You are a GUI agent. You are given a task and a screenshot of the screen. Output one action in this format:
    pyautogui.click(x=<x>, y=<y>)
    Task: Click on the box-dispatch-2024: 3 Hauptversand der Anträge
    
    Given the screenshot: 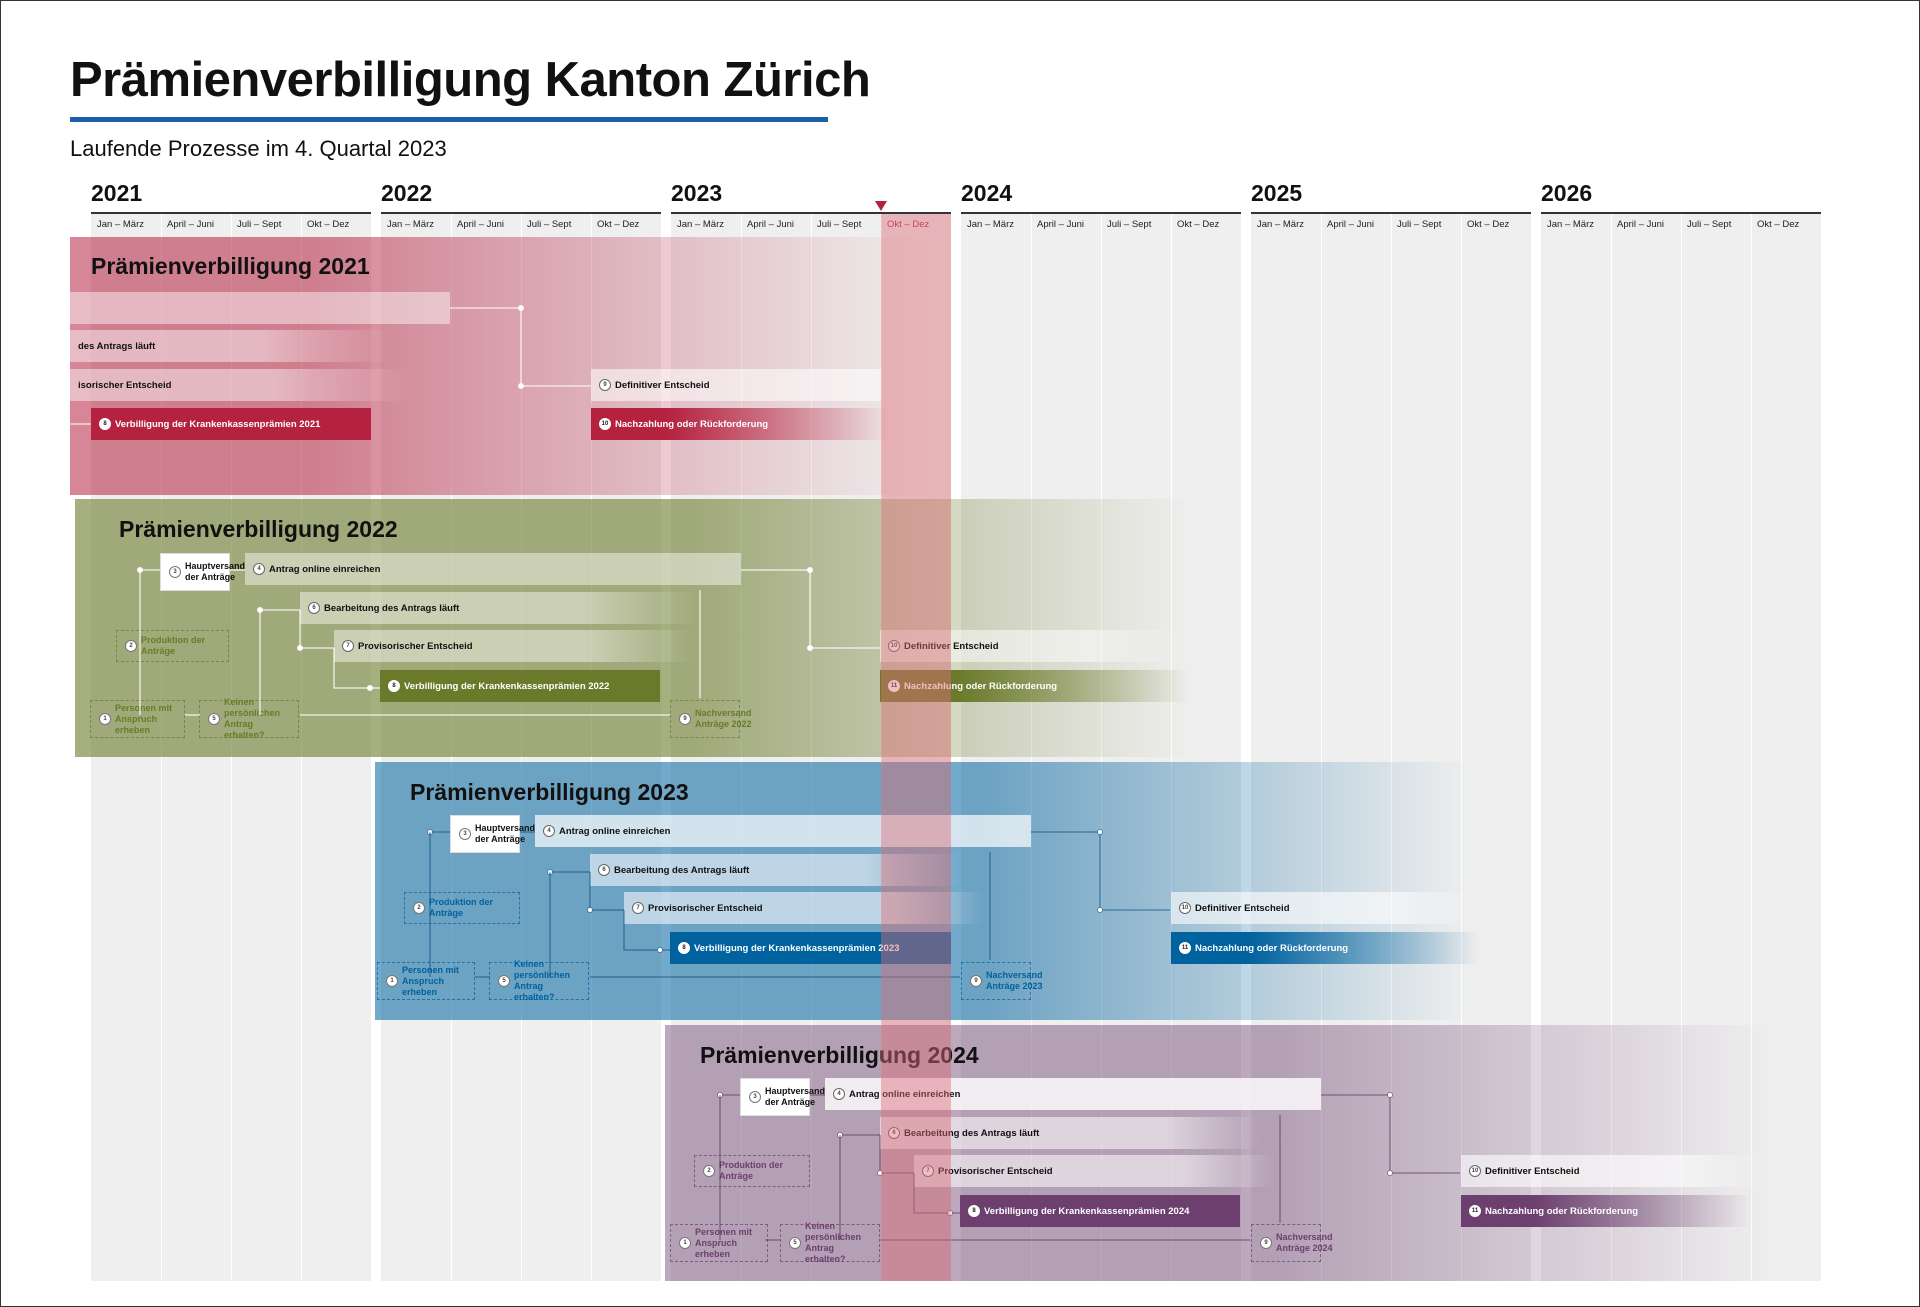 What is the action you would take?
    pyautogui.click(x=782, y=1097)
    